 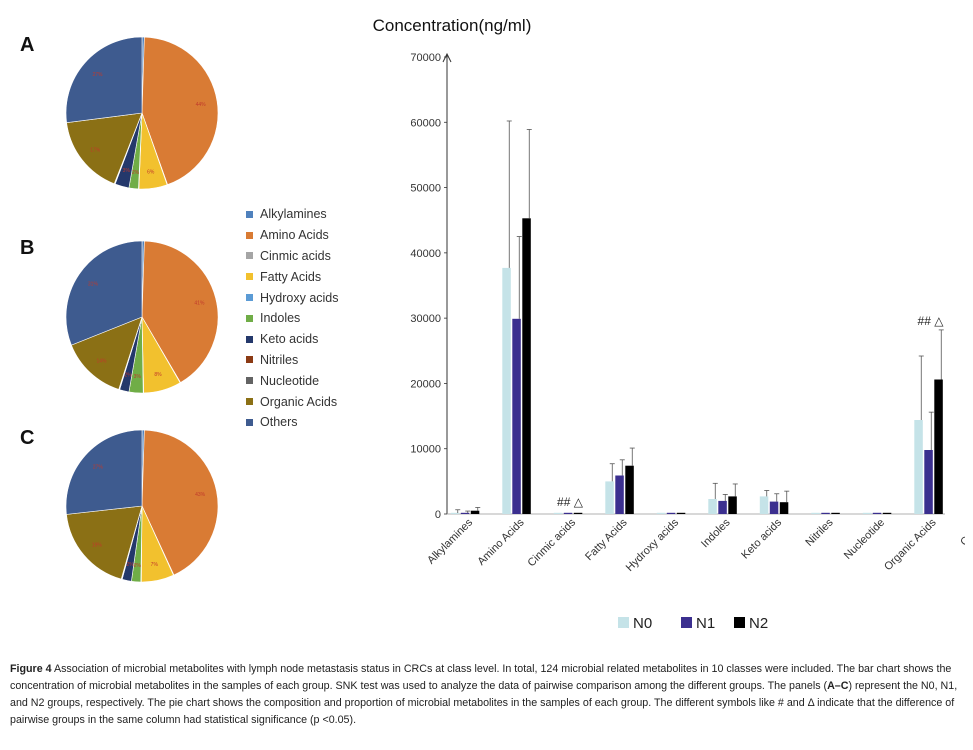 What do you see at coordinates (425, 123) in the screenshot?
I see `y-tick-label: 60000` at bounding box center [425, 123].